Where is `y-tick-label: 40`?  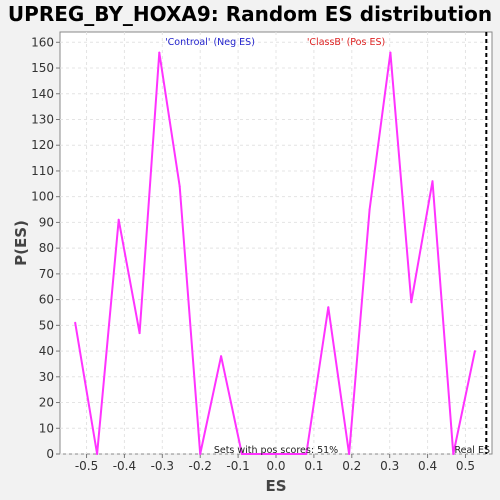
y-tick-label: 40 is located at coordinates (46, 351).